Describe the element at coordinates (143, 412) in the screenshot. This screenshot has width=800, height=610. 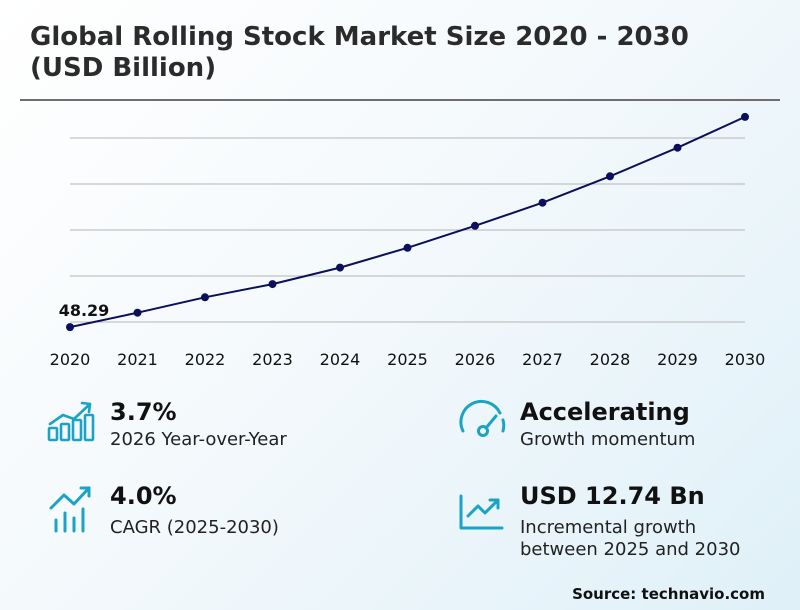
I see `stat-yoy-value: 3.7%` at that location.